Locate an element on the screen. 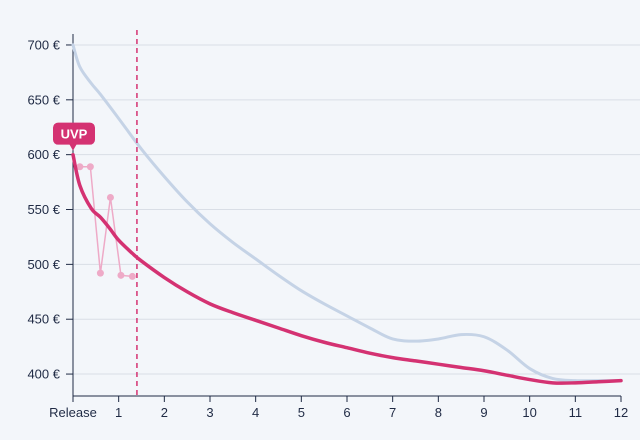  annotation-bubble is located at coordinates (74, 133).